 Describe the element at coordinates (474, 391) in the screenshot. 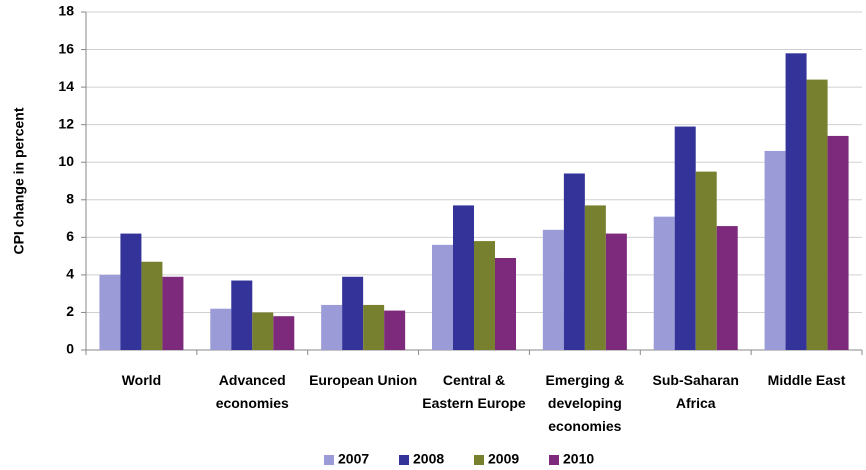

I see `x-tick-label: Central & Eastern Europe` at that location.